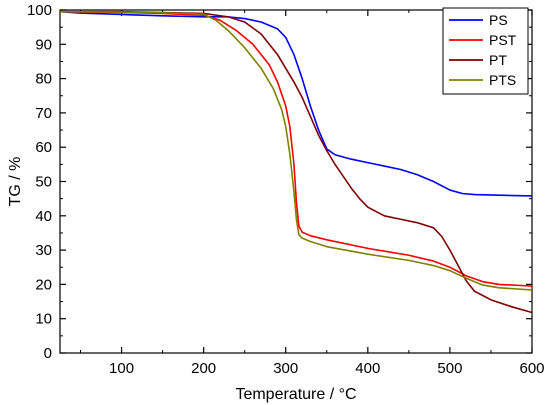 The image size is (550, 405). Describe the element at coordinates (43, 182) in the screenshot. I see `y-tick-label: 50` at that location.